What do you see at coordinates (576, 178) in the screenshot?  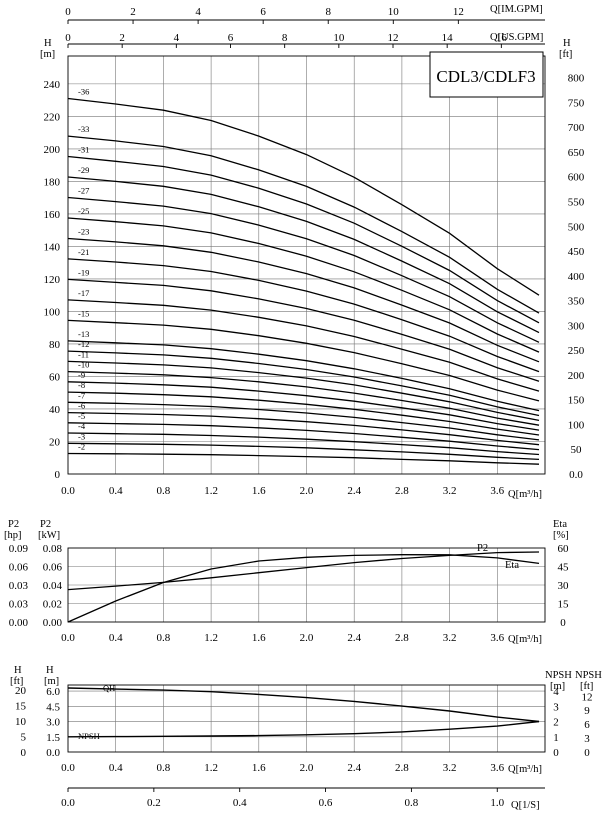 I see `head-right-tick: 600` at bounding box center [576, 178].